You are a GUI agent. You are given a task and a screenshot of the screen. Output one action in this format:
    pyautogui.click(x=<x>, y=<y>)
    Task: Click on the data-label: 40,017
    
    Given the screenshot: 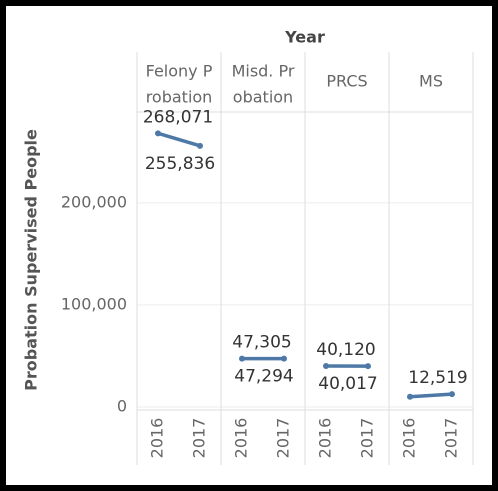 What is the action you would take?
    pyautogui.click(x=347, y=384)
    